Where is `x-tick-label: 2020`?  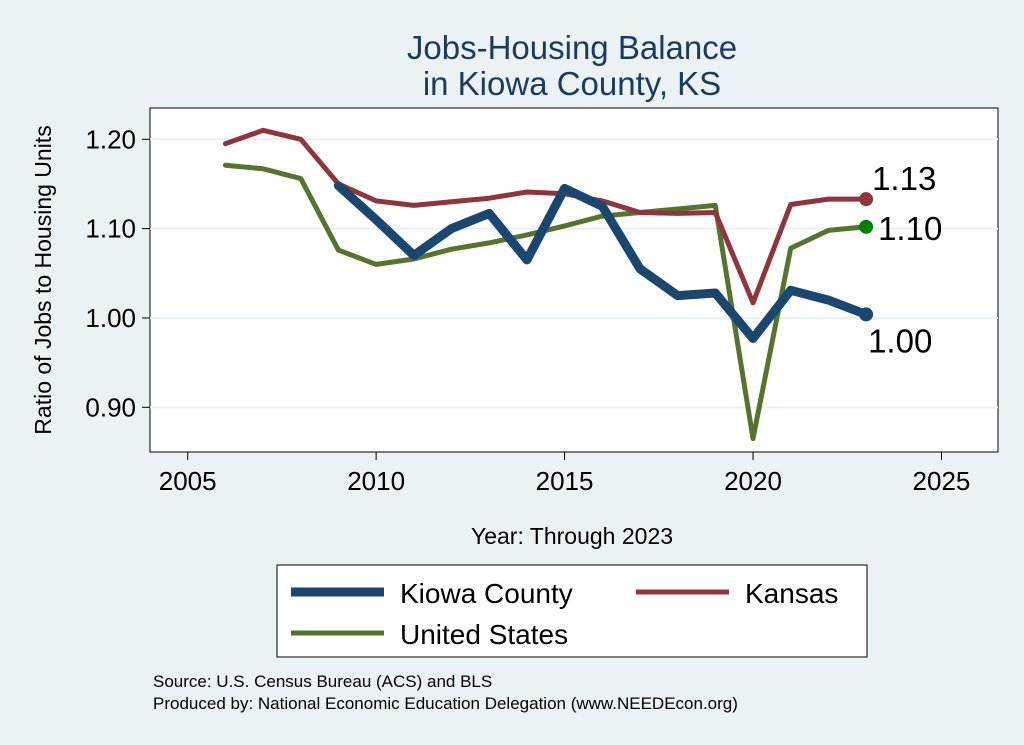 x-tick-label: 2020 is located at coordinates (753, 481).